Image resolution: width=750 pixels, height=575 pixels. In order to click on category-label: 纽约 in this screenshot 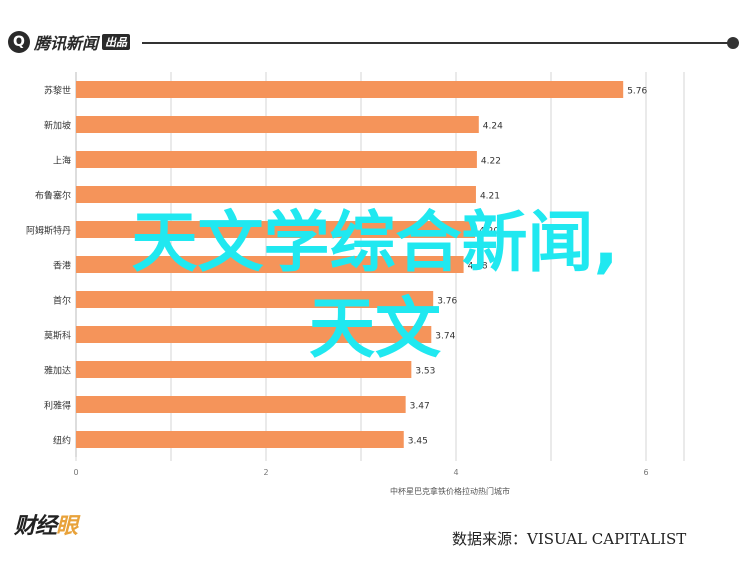, I will do `click(62, 441)`.